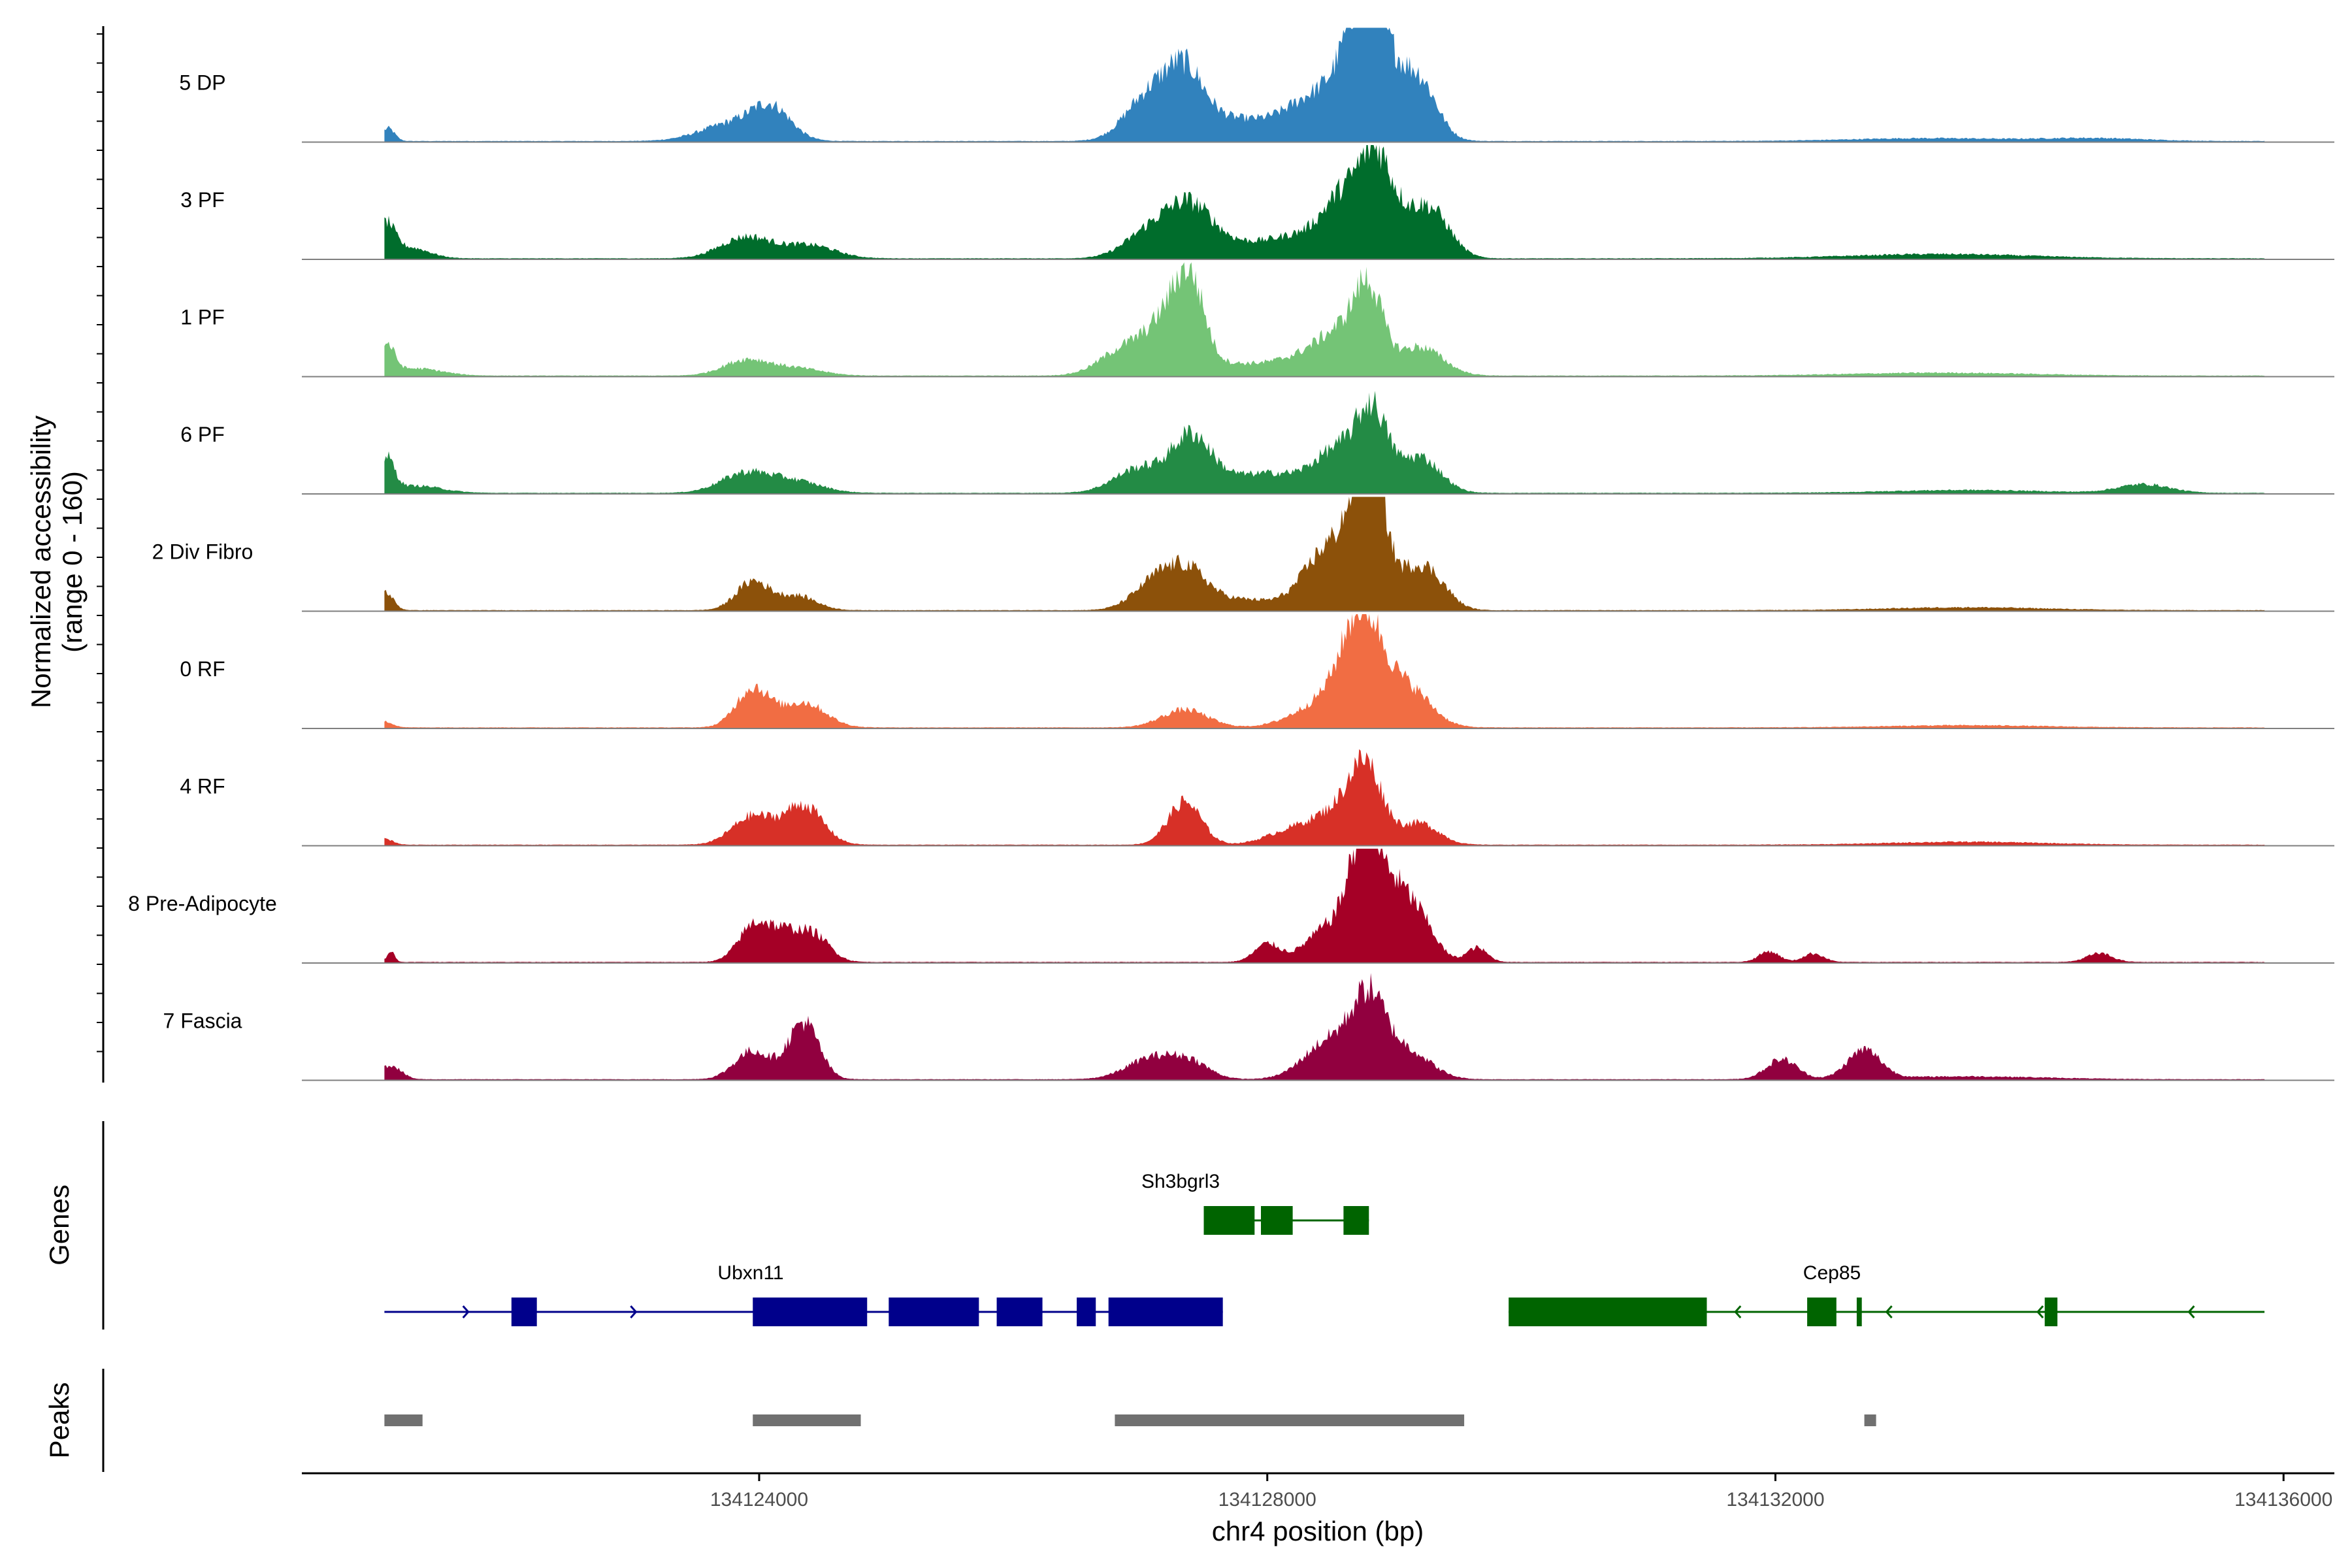  I want to click on x-tick-label: 134124000, so click(759, 1500).